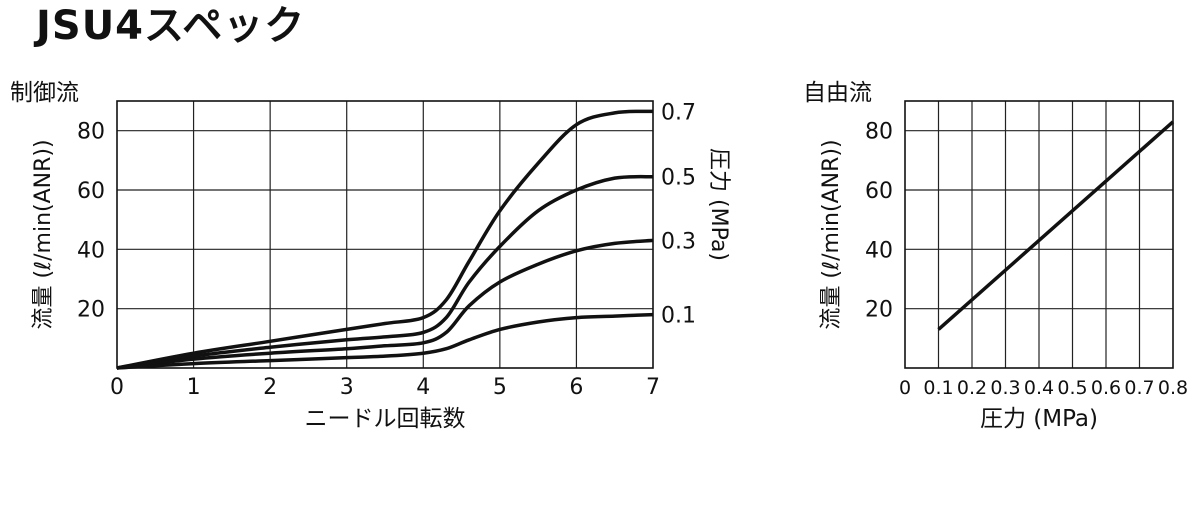 This screenshot has width=1200, height=529. What do you see at coordinates (653, 387) in the screenshot?
I see `x-tick-label: 7` at bounding box center [653, 387].